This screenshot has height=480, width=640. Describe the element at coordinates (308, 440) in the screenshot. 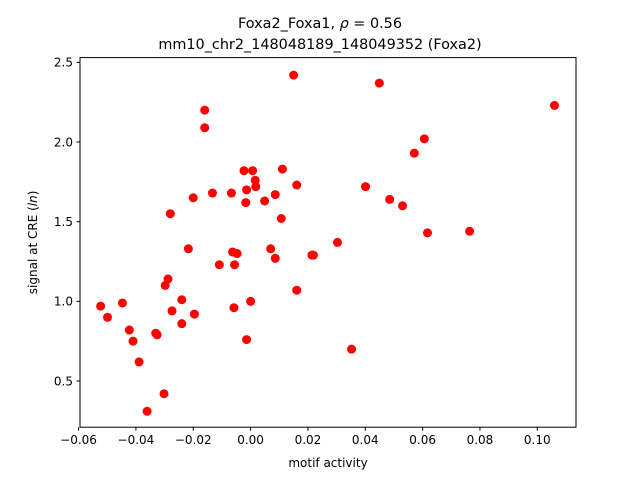

I see `x-tick-label: 0.02` at that location.